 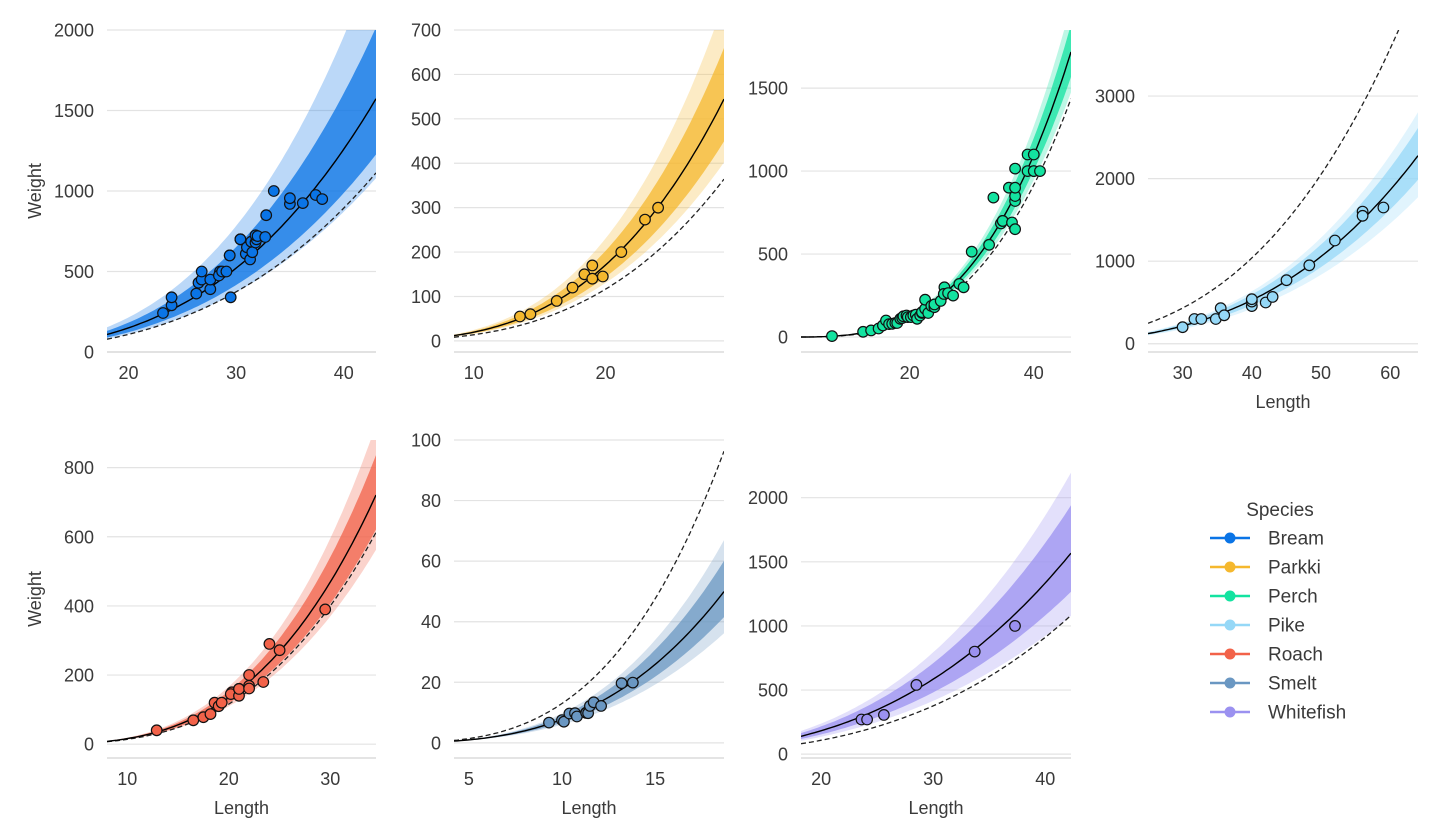 What do you see at coordinates (936, 194) in the screenshot?
I see `fit-line-perch` at bounding box center [936, 194].